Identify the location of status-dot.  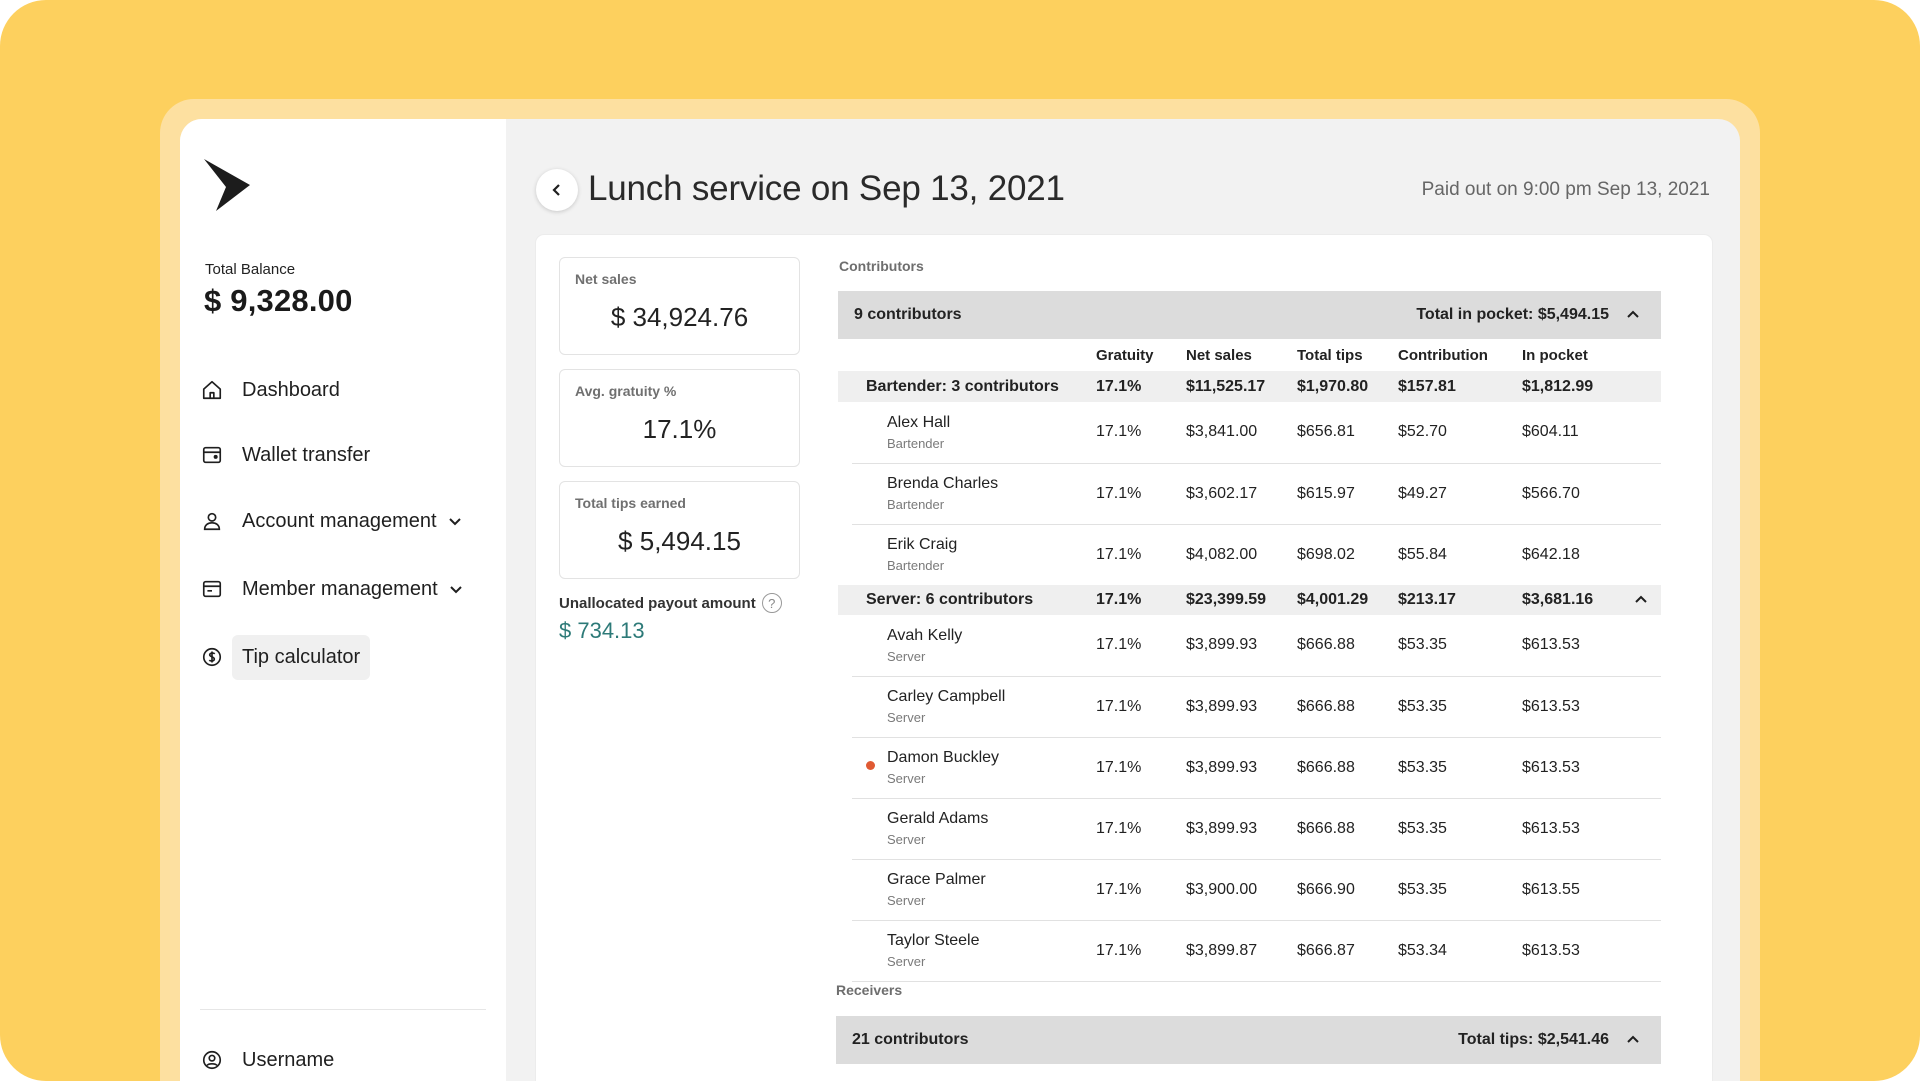
(870, 765).